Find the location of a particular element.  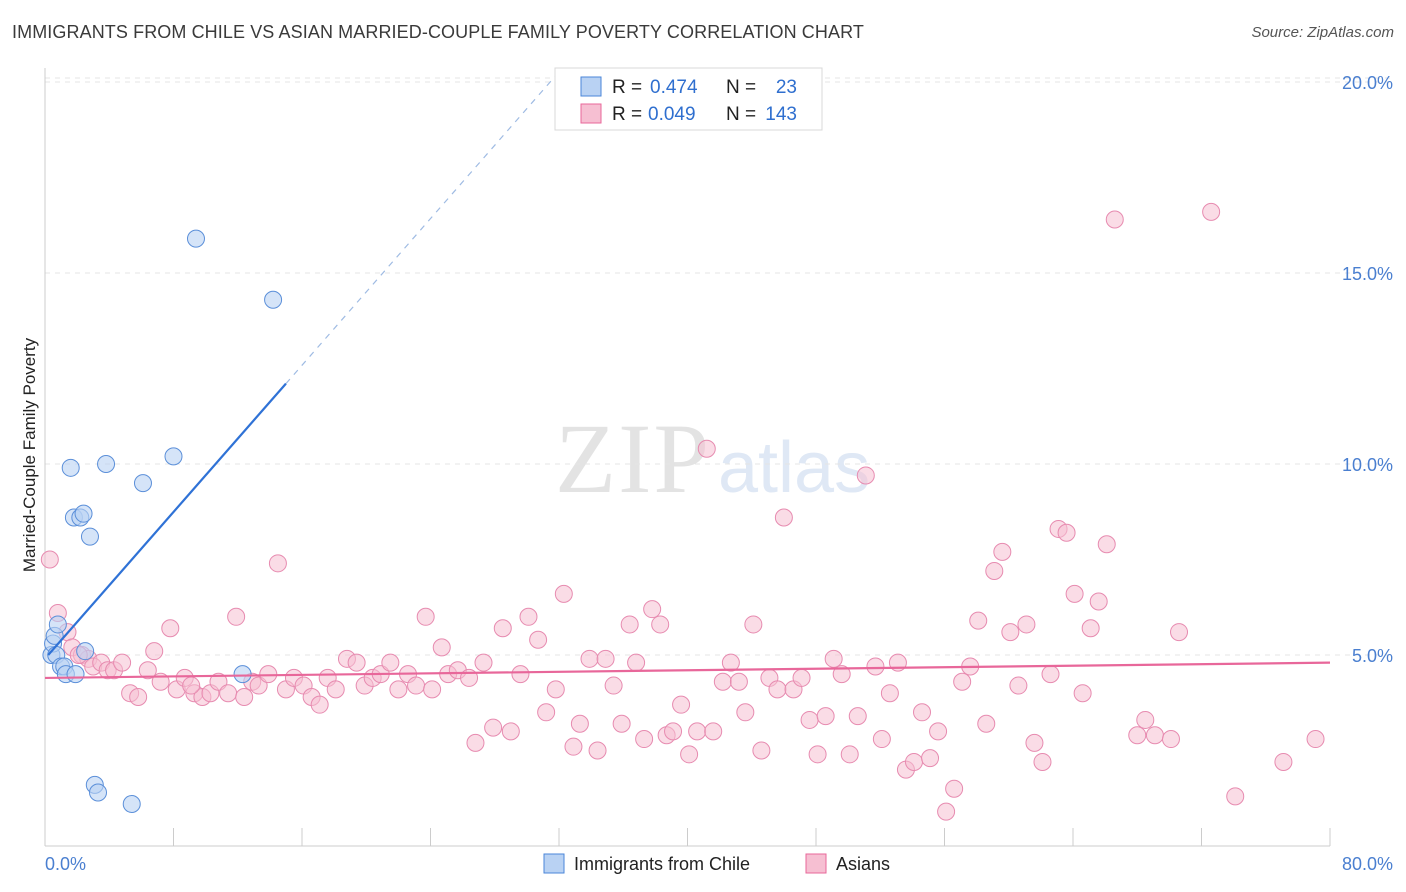

legend-n-label-chile: N = is located at coordinates (741, 87).